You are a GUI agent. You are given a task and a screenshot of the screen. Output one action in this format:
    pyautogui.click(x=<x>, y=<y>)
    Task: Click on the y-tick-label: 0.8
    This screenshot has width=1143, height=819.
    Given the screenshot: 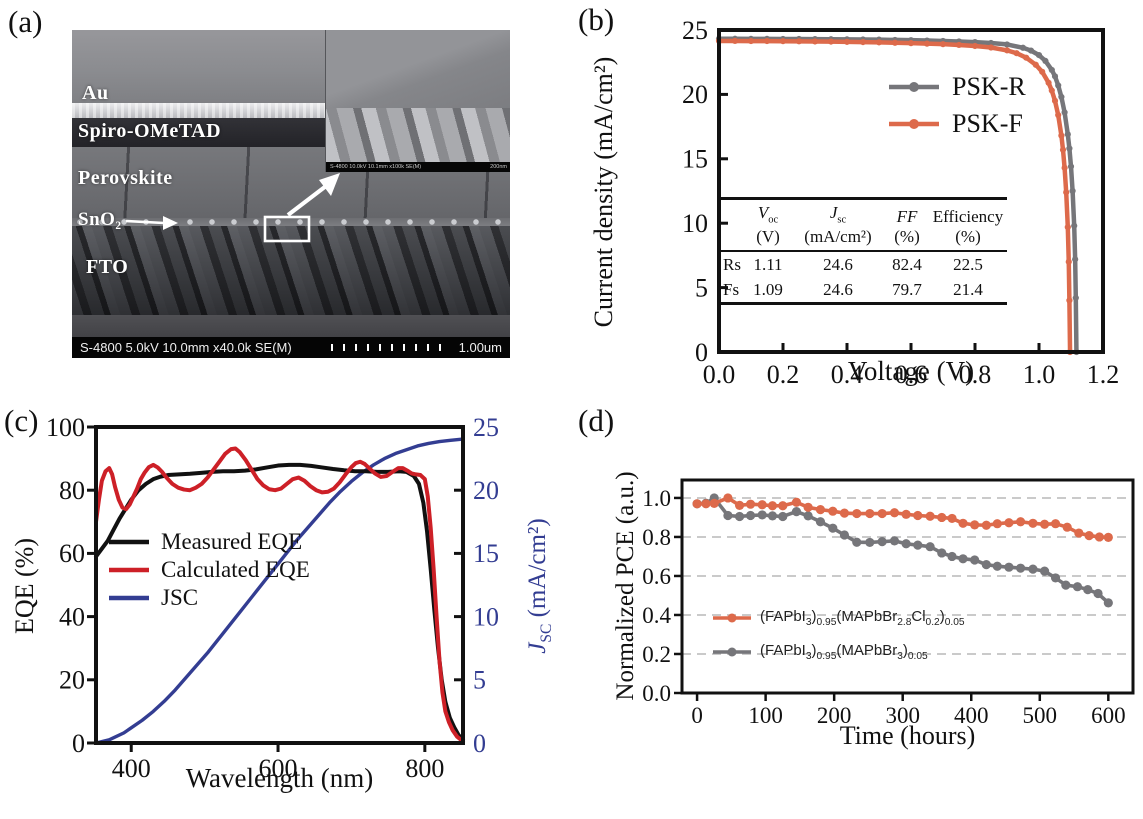 What is the action you would take?
    pyautogui.click(x=656, y=537)
    